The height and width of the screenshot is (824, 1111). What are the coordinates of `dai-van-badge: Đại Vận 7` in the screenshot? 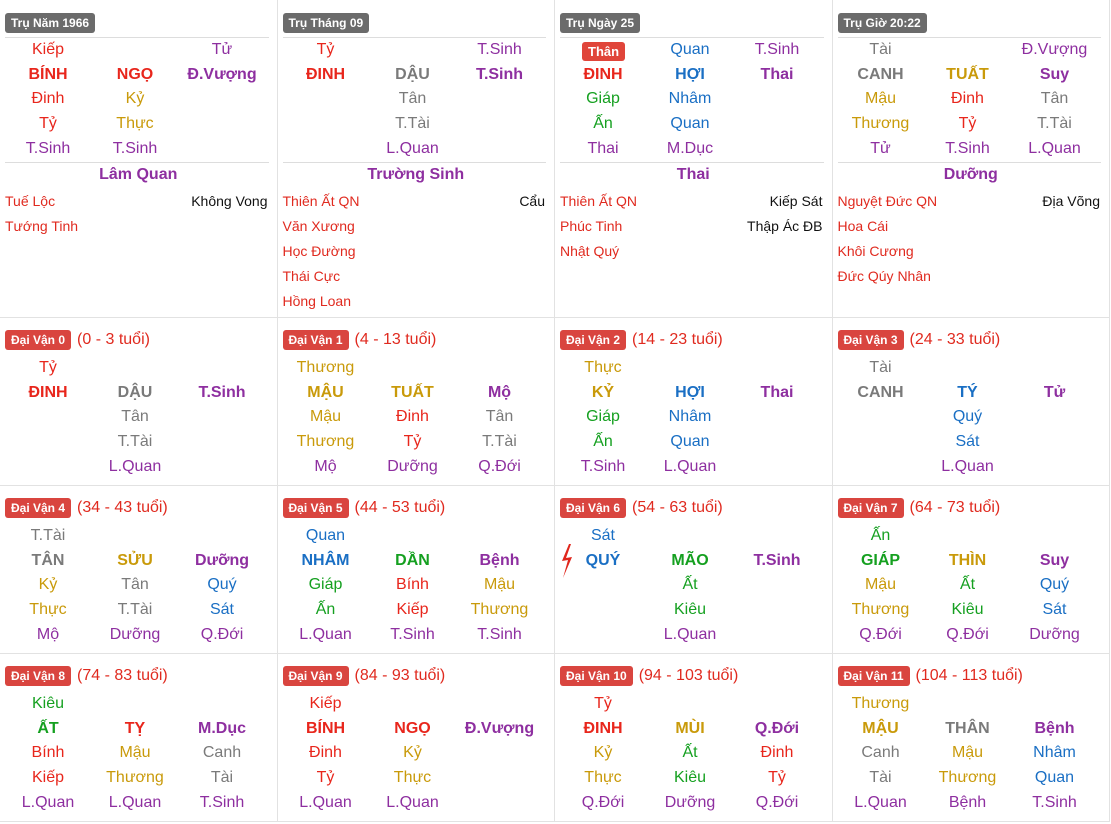 It's located at (870, 508).